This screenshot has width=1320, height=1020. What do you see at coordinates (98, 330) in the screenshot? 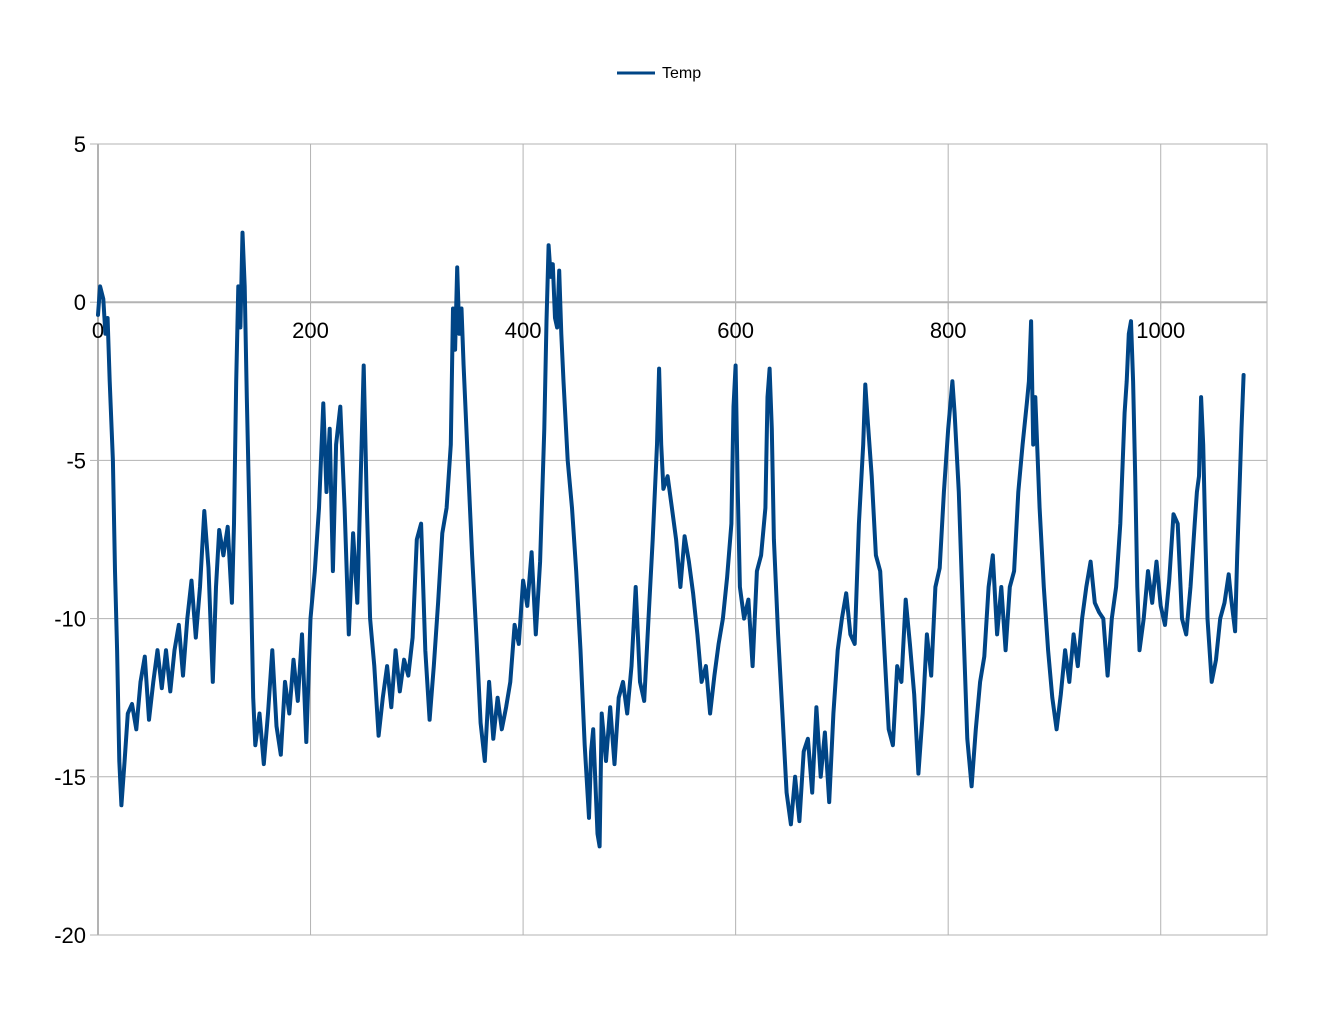
I see `x-tick-label-0: 0` at bounding box center [98, 330].